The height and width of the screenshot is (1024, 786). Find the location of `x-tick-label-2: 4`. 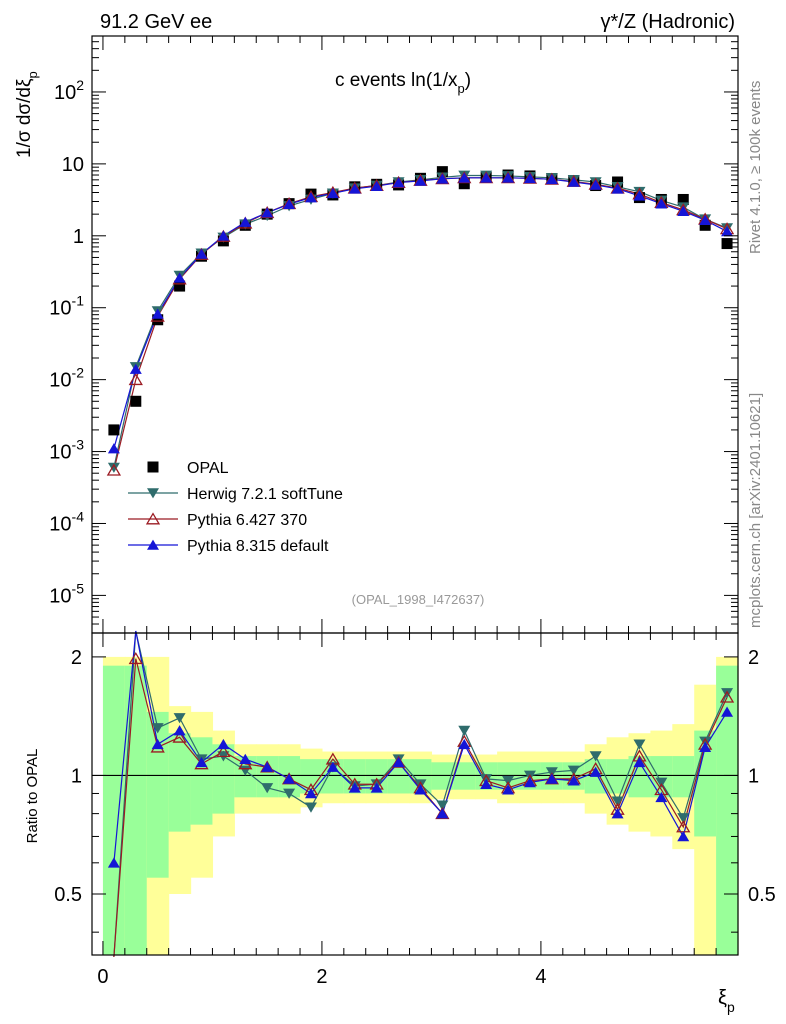

x-tick-label-2: 4 is located at coordinates (540, 977).